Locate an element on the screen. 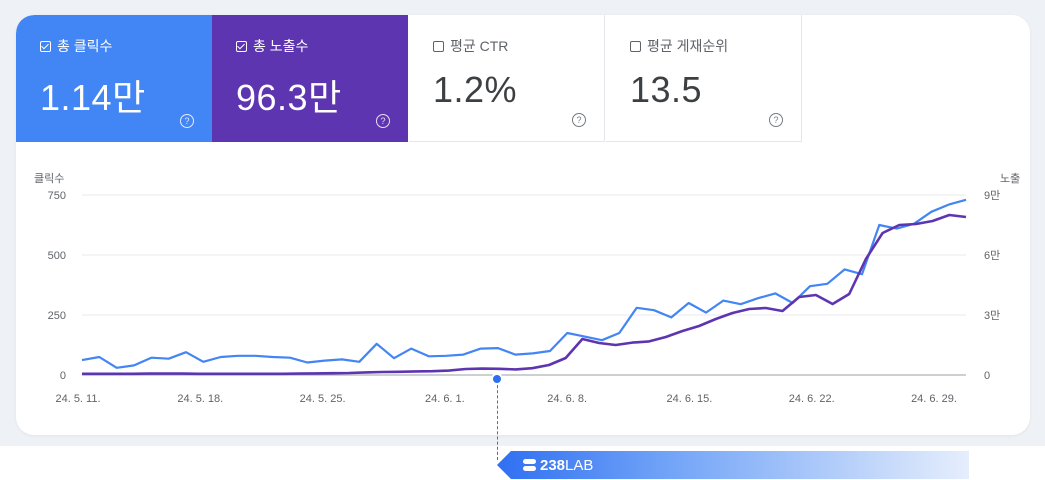 The width and height of the screenshot is (1045, 480). metric-value: 1.14만 is located at coordinates (93, 97).